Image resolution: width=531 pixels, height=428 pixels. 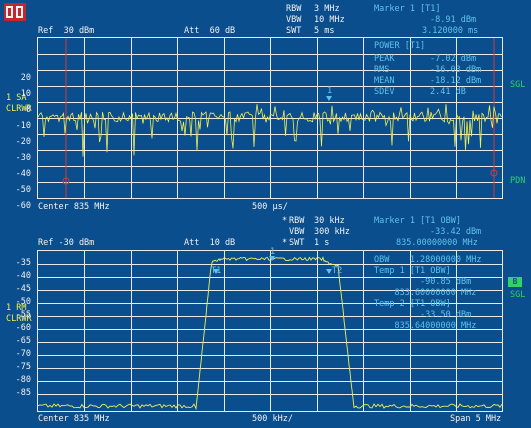 I want to click on bottom-trace-mode: CLRWR, so click(x=19, y=319).